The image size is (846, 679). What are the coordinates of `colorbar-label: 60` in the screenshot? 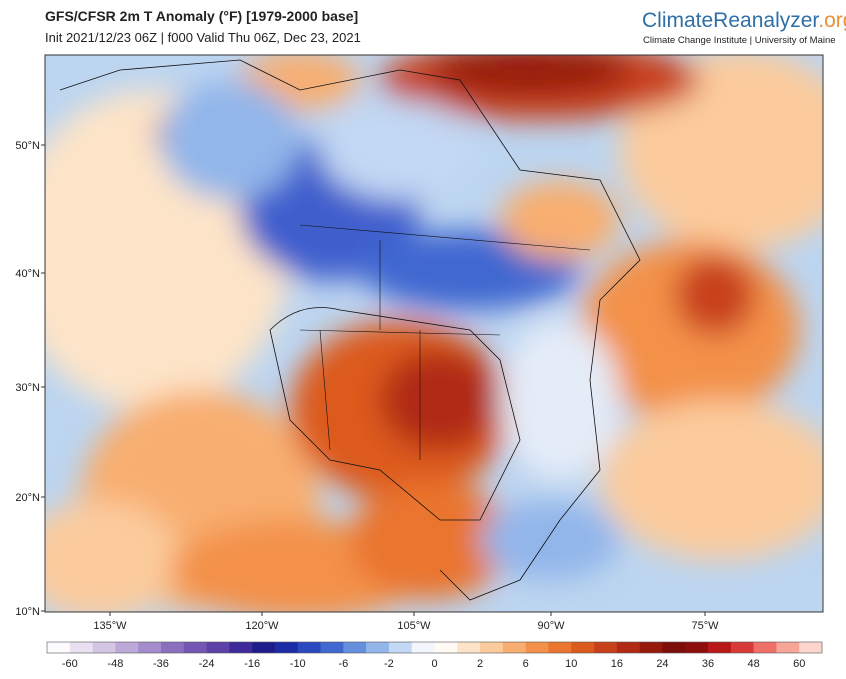 It's located at (799, 664).